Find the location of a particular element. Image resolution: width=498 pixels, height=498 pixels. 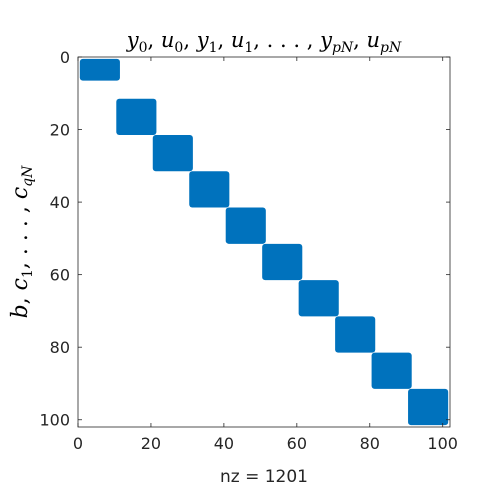

x-tick-label: 40 is located at coordinates (224, 443).